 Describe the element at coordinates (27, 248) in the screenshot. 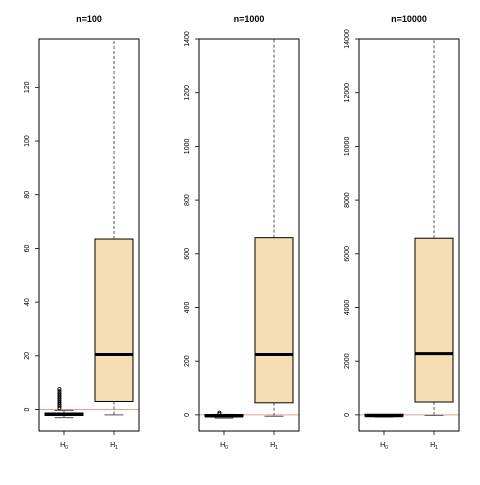

I see `y-tick-label: 60` at that location.